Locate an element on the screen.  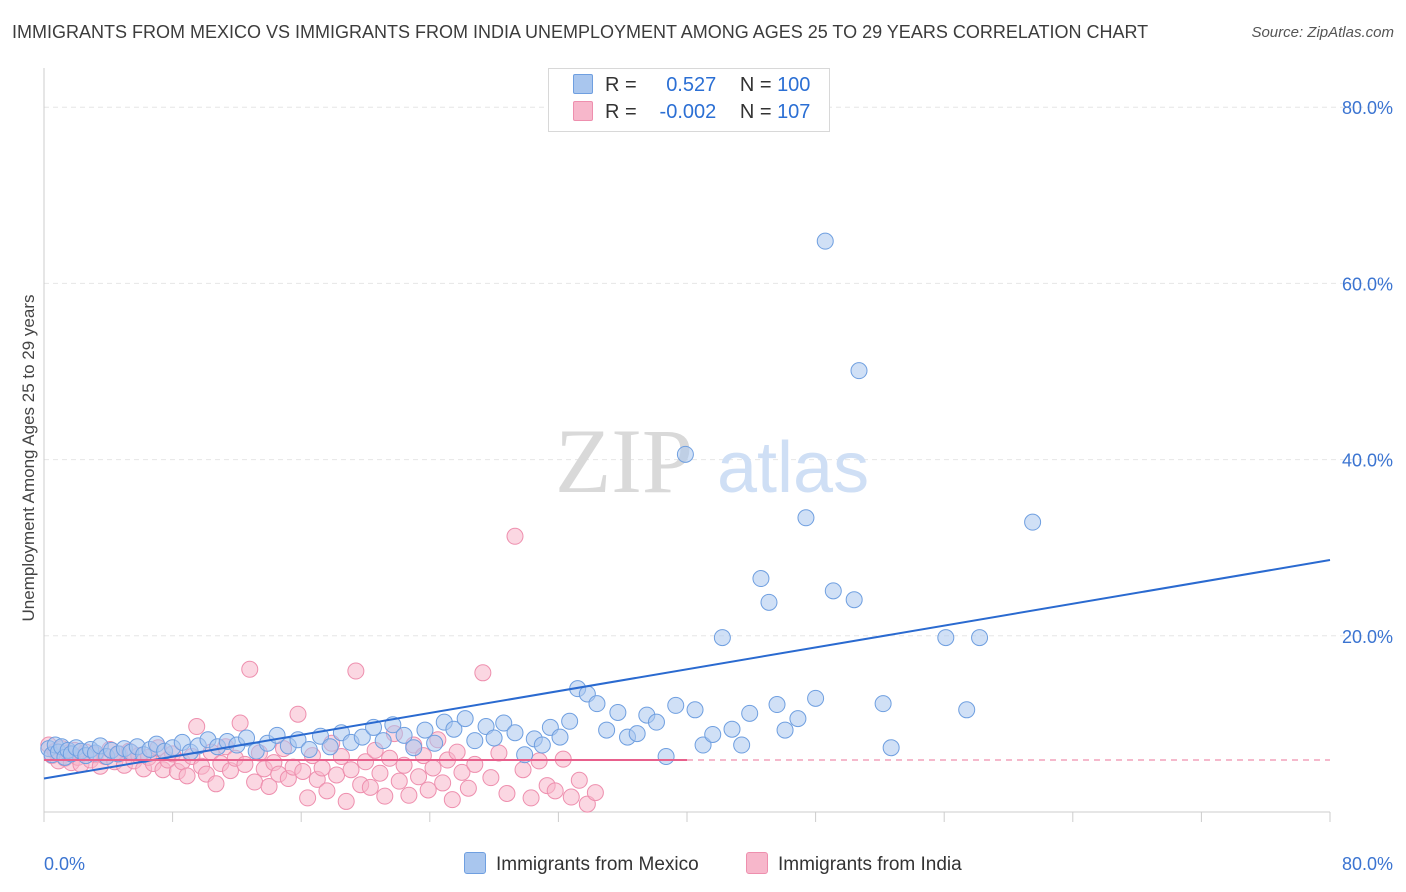
legend-row-mexico: R = 0.527 N = 100 is located at coordinates (691, 87).